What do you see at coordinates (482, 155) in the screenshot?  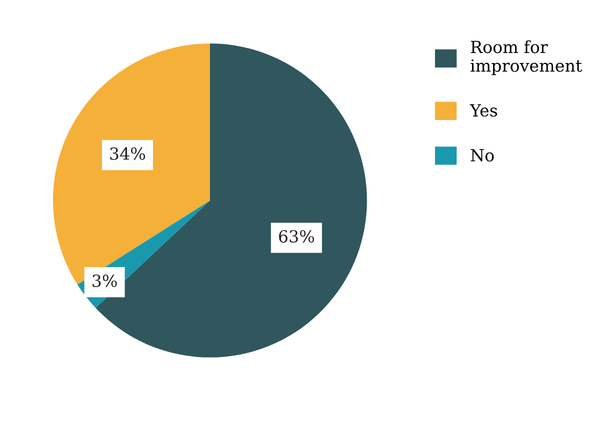 I see `legend-label: No` at bounding box center [482, 155].